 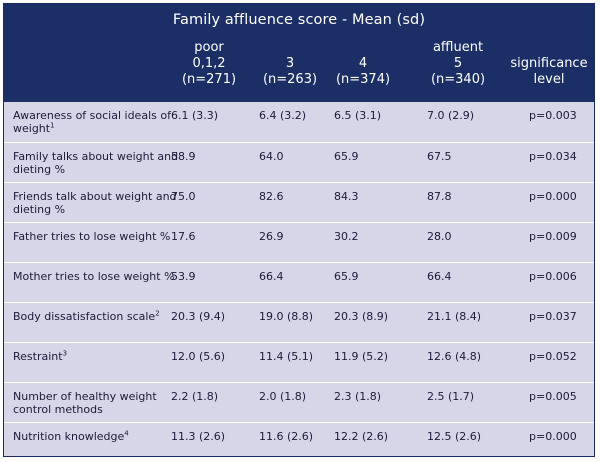 What do you see at coordinates (346, 236) in the screenshot?
I see `value-cell: 30.2` at bounding box center [346, 236].